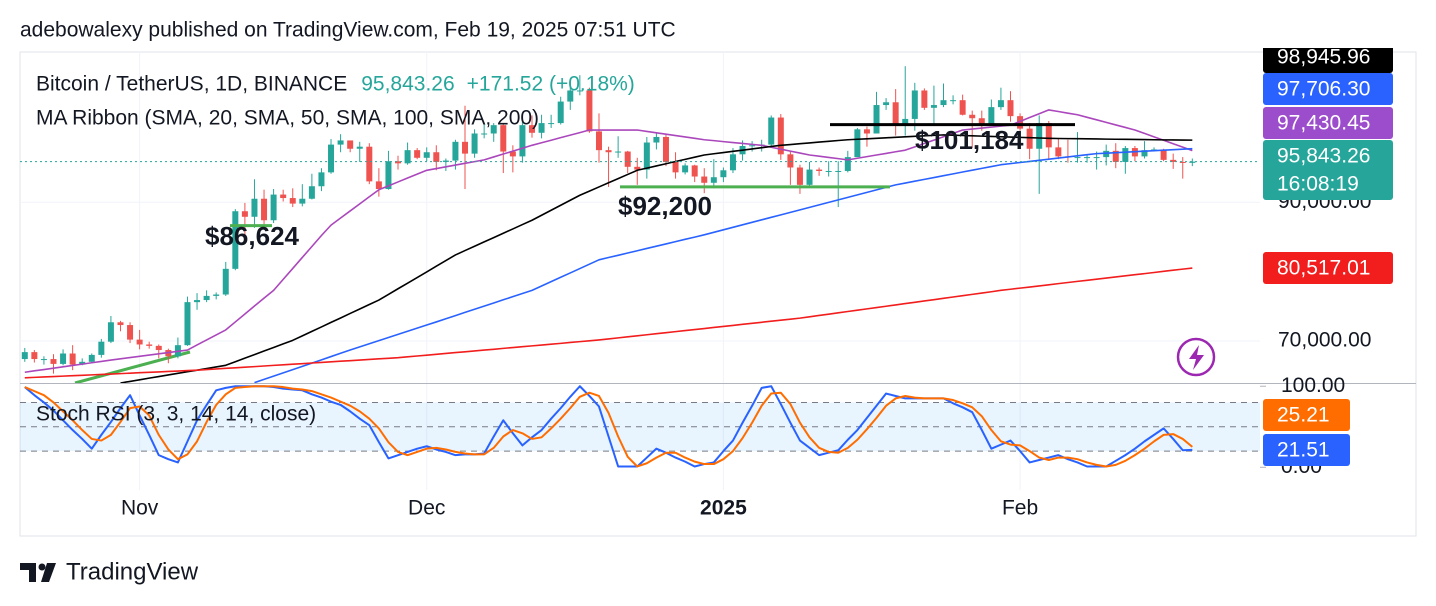 Image resolution: width=1436 pixels, height=606 pixels. Describe the element at coordinates (969, 140) in the screenshot. I see `level-label: $101,184` at that location.